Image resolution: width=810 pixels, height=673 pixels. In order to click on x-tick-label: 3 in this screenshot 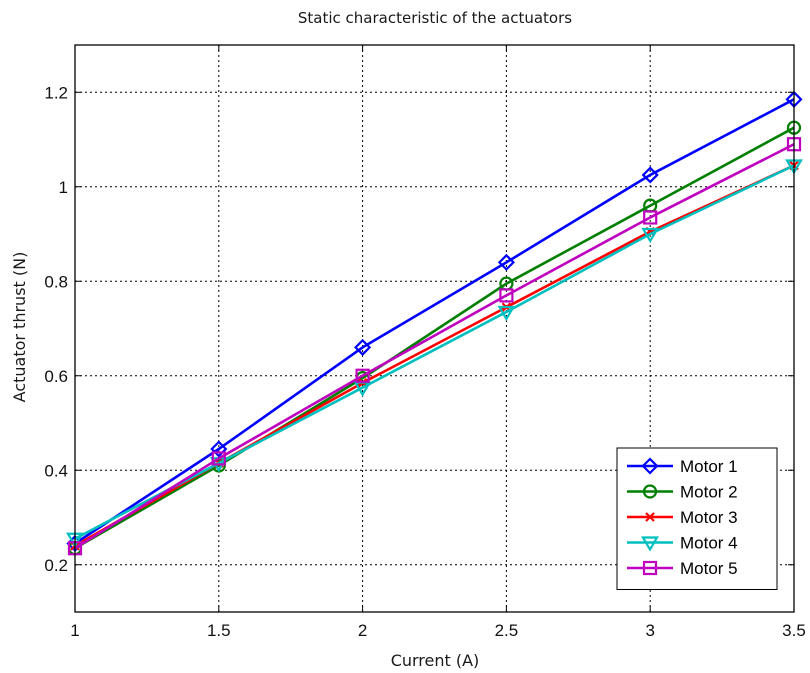, I will do `click(649, 630)`.